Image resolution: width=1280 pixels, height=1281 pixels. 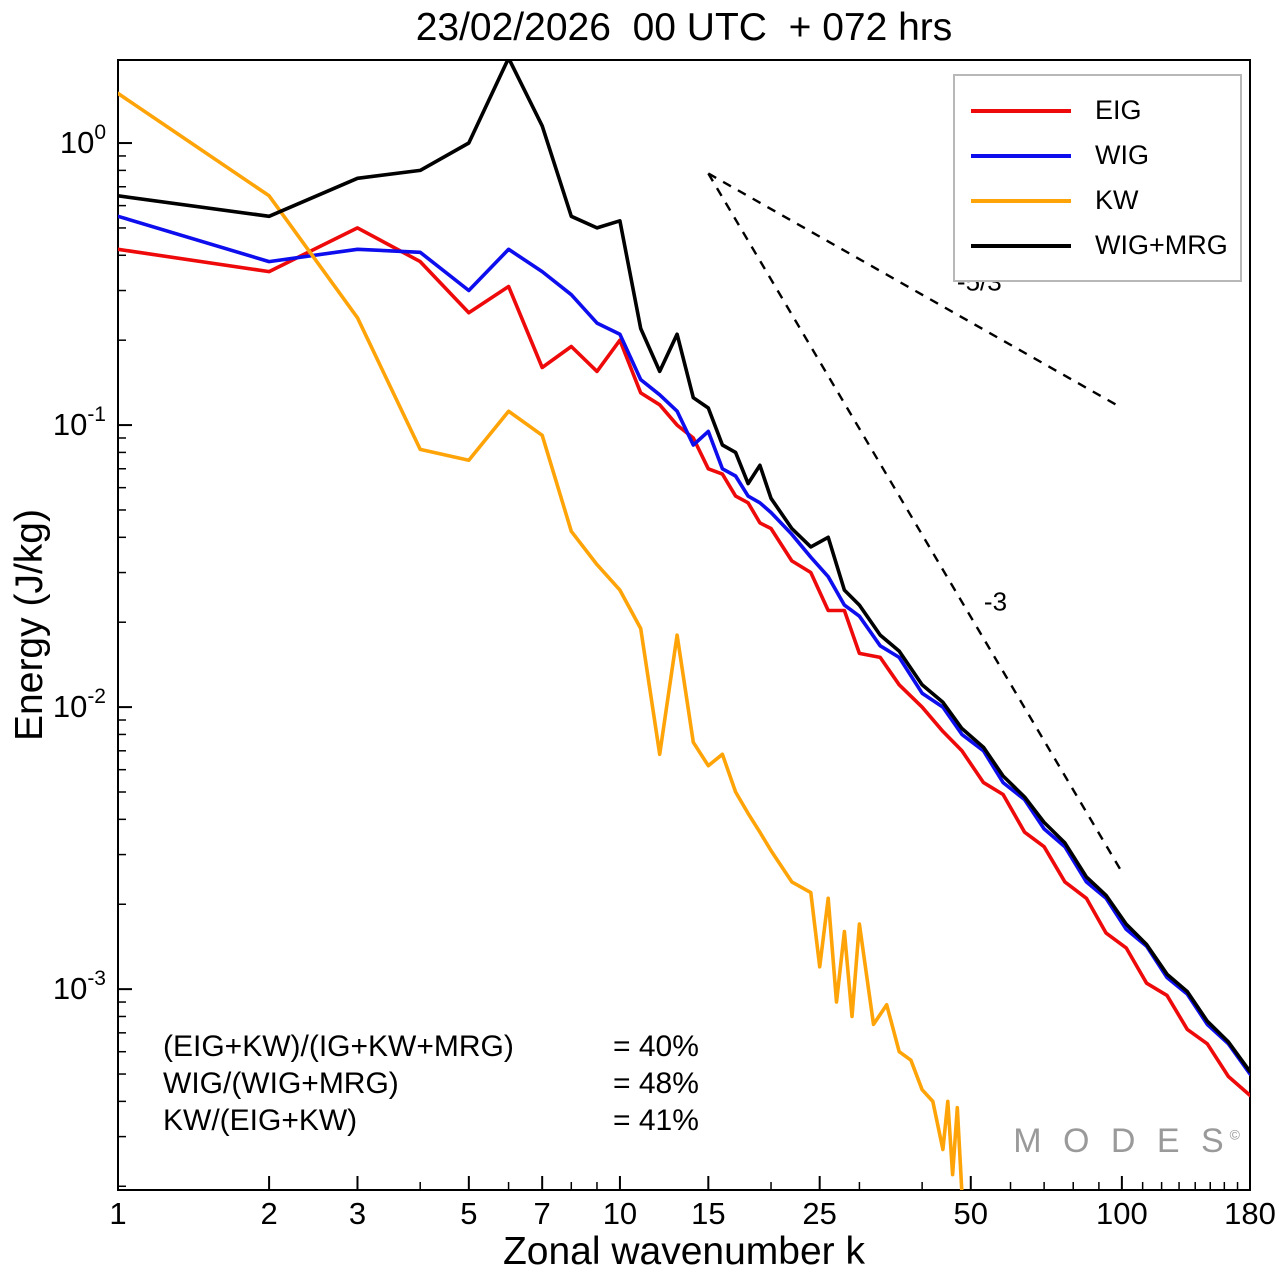 I want to click on legend-swatch-WIG+MRG, so click(x=1021, y=245).